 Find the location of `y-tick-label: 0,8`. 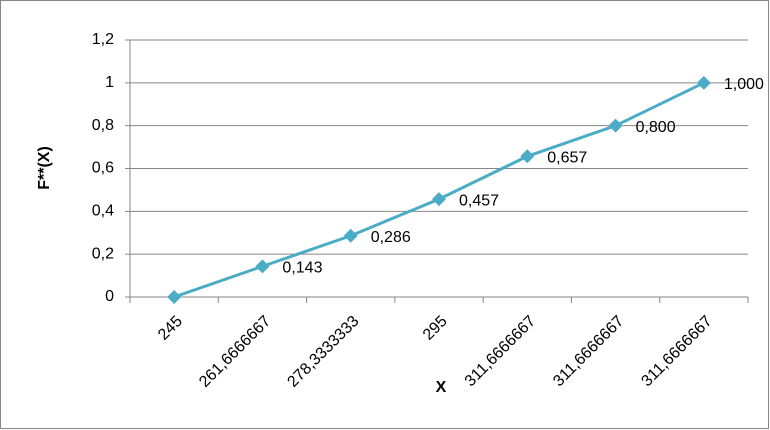

y-tick-label: 0,8 is located at coordinates (103, 125).